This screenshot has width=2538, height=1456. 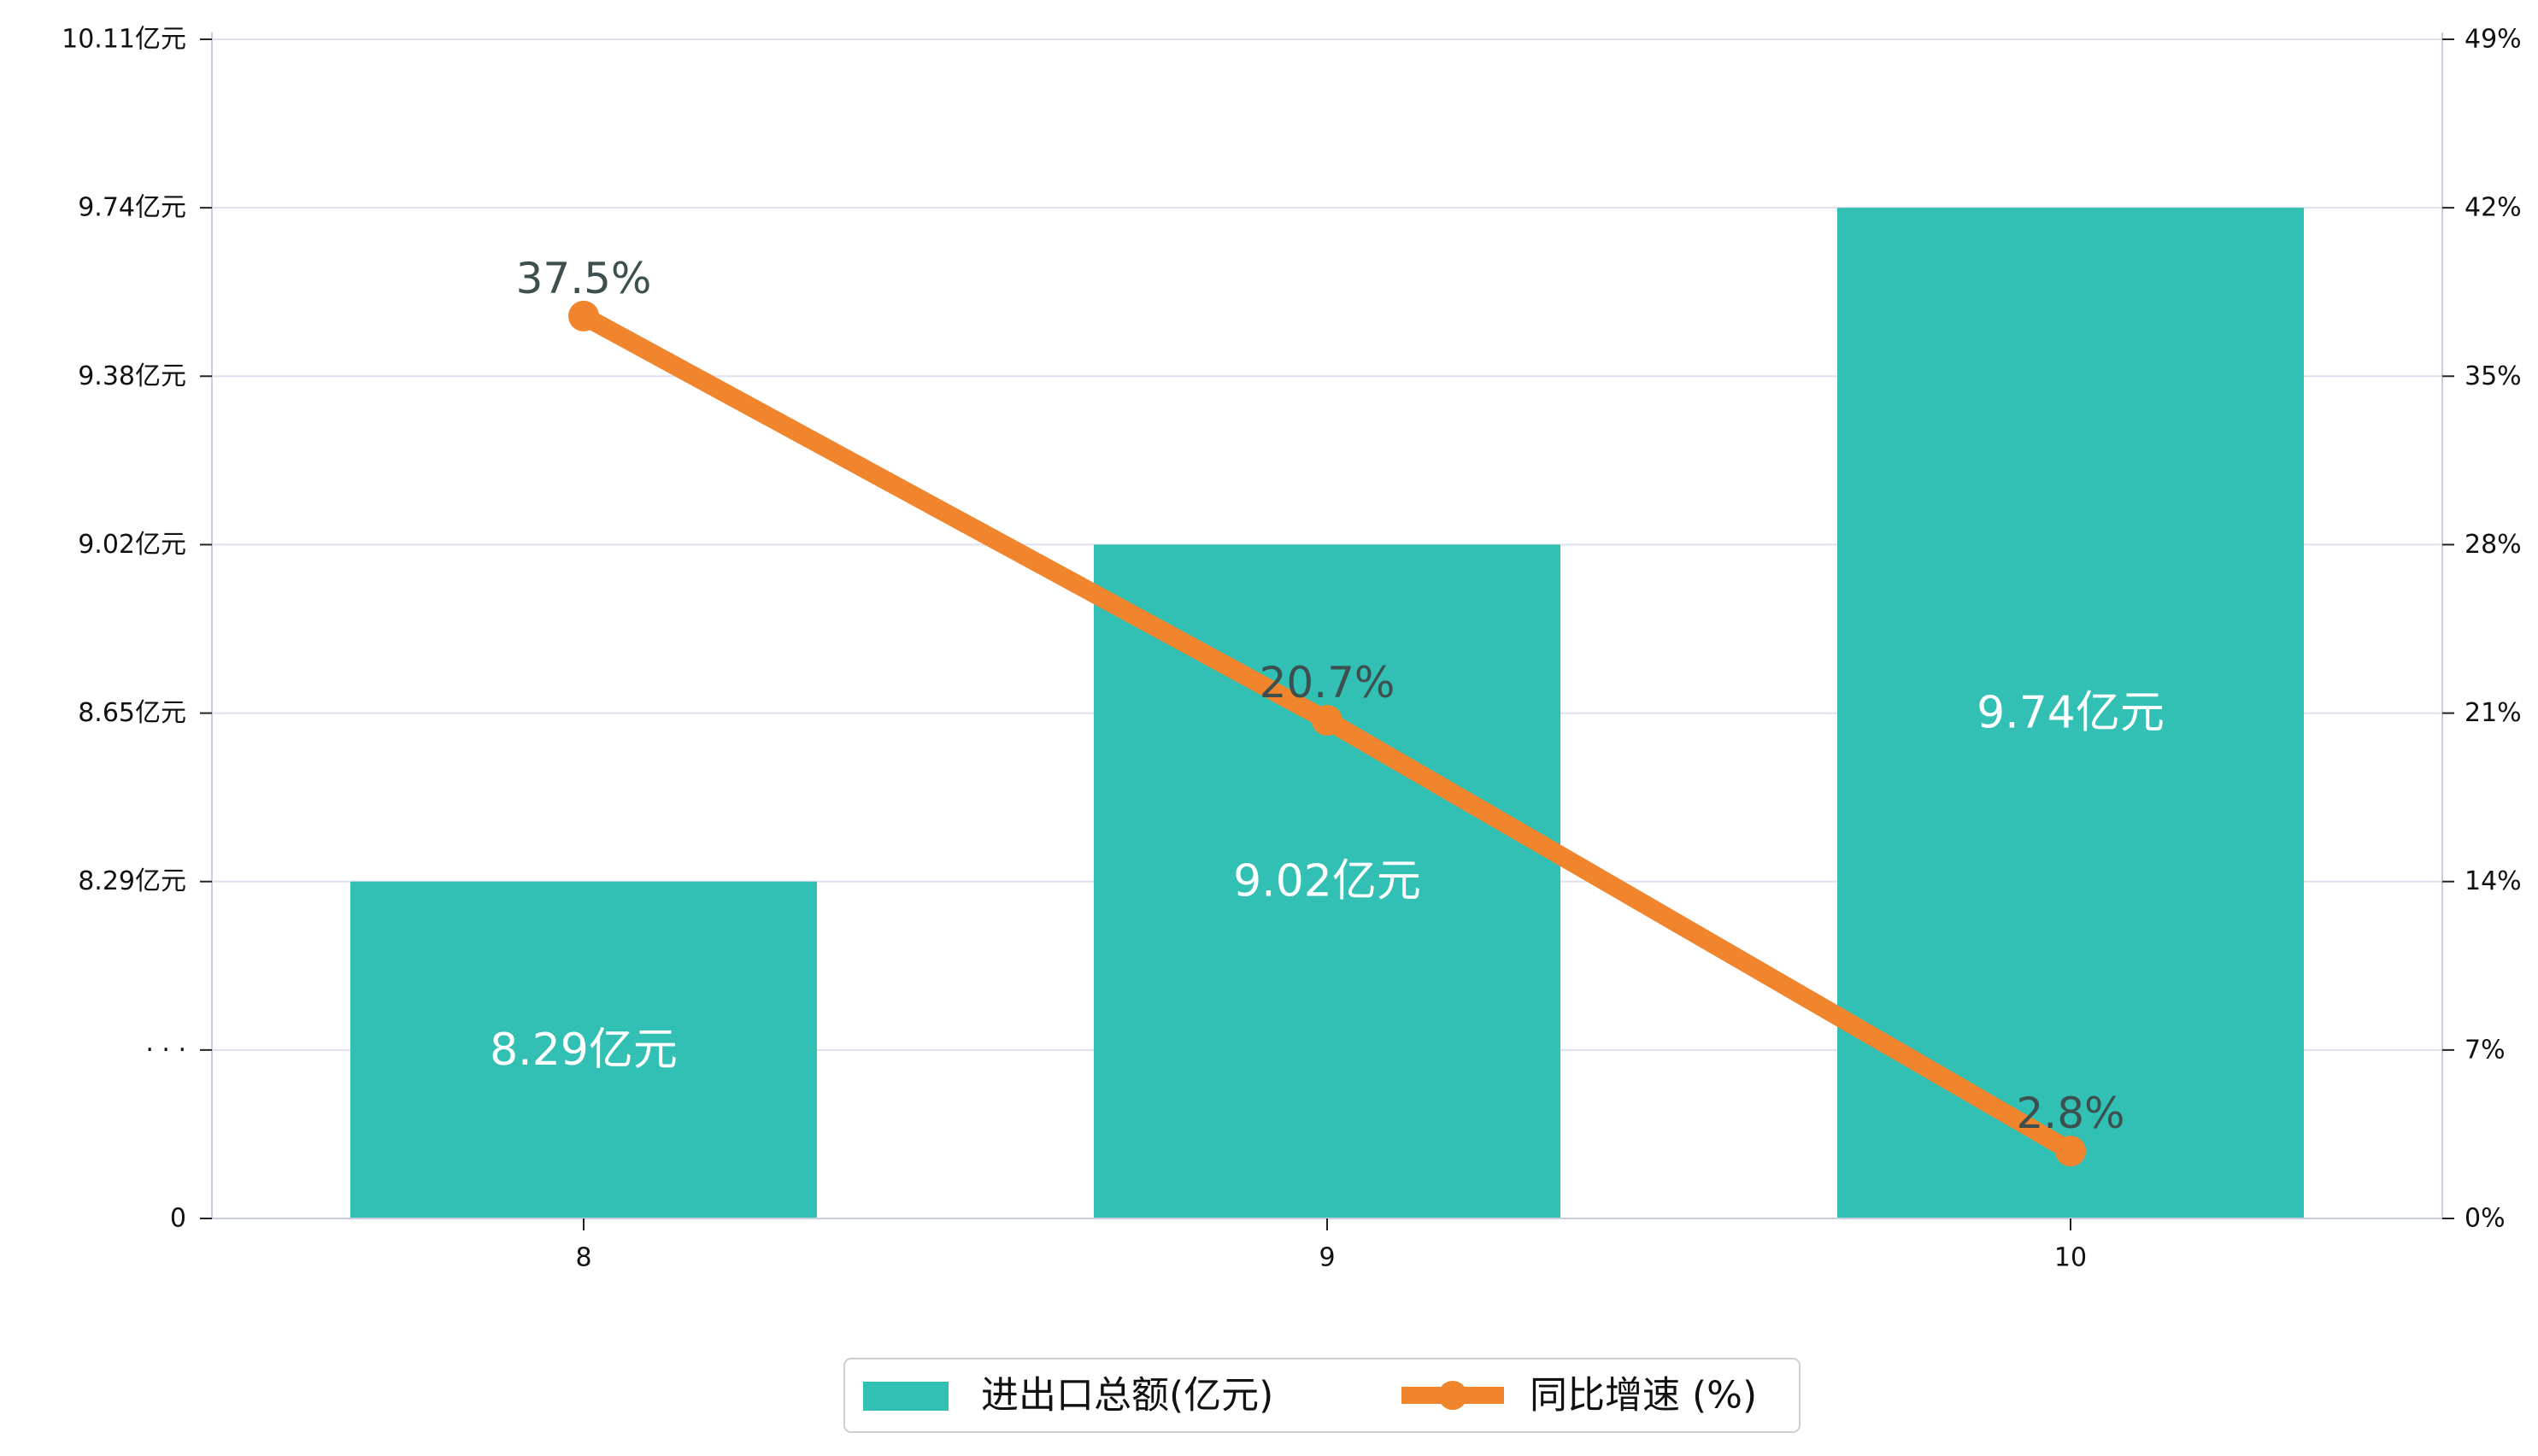 What do you see at coordinates (2493, 208) in the screenshot?
I see `y-tick-label-right: 42%` at bounding box center [2493, 208].